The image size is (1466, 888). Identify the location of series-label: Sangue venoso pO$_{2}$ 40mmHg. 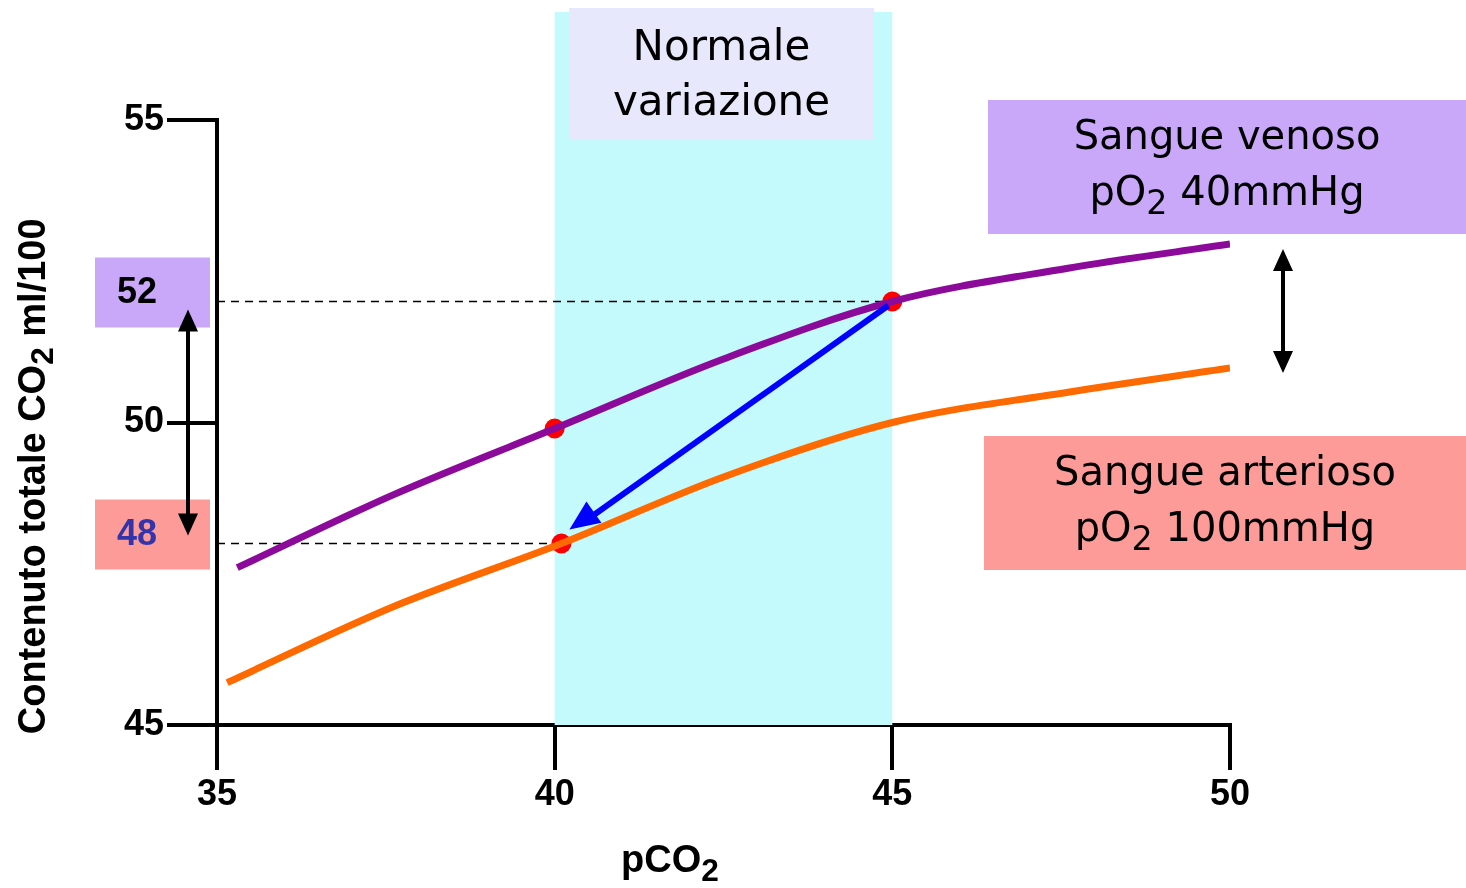
(1227, 168).